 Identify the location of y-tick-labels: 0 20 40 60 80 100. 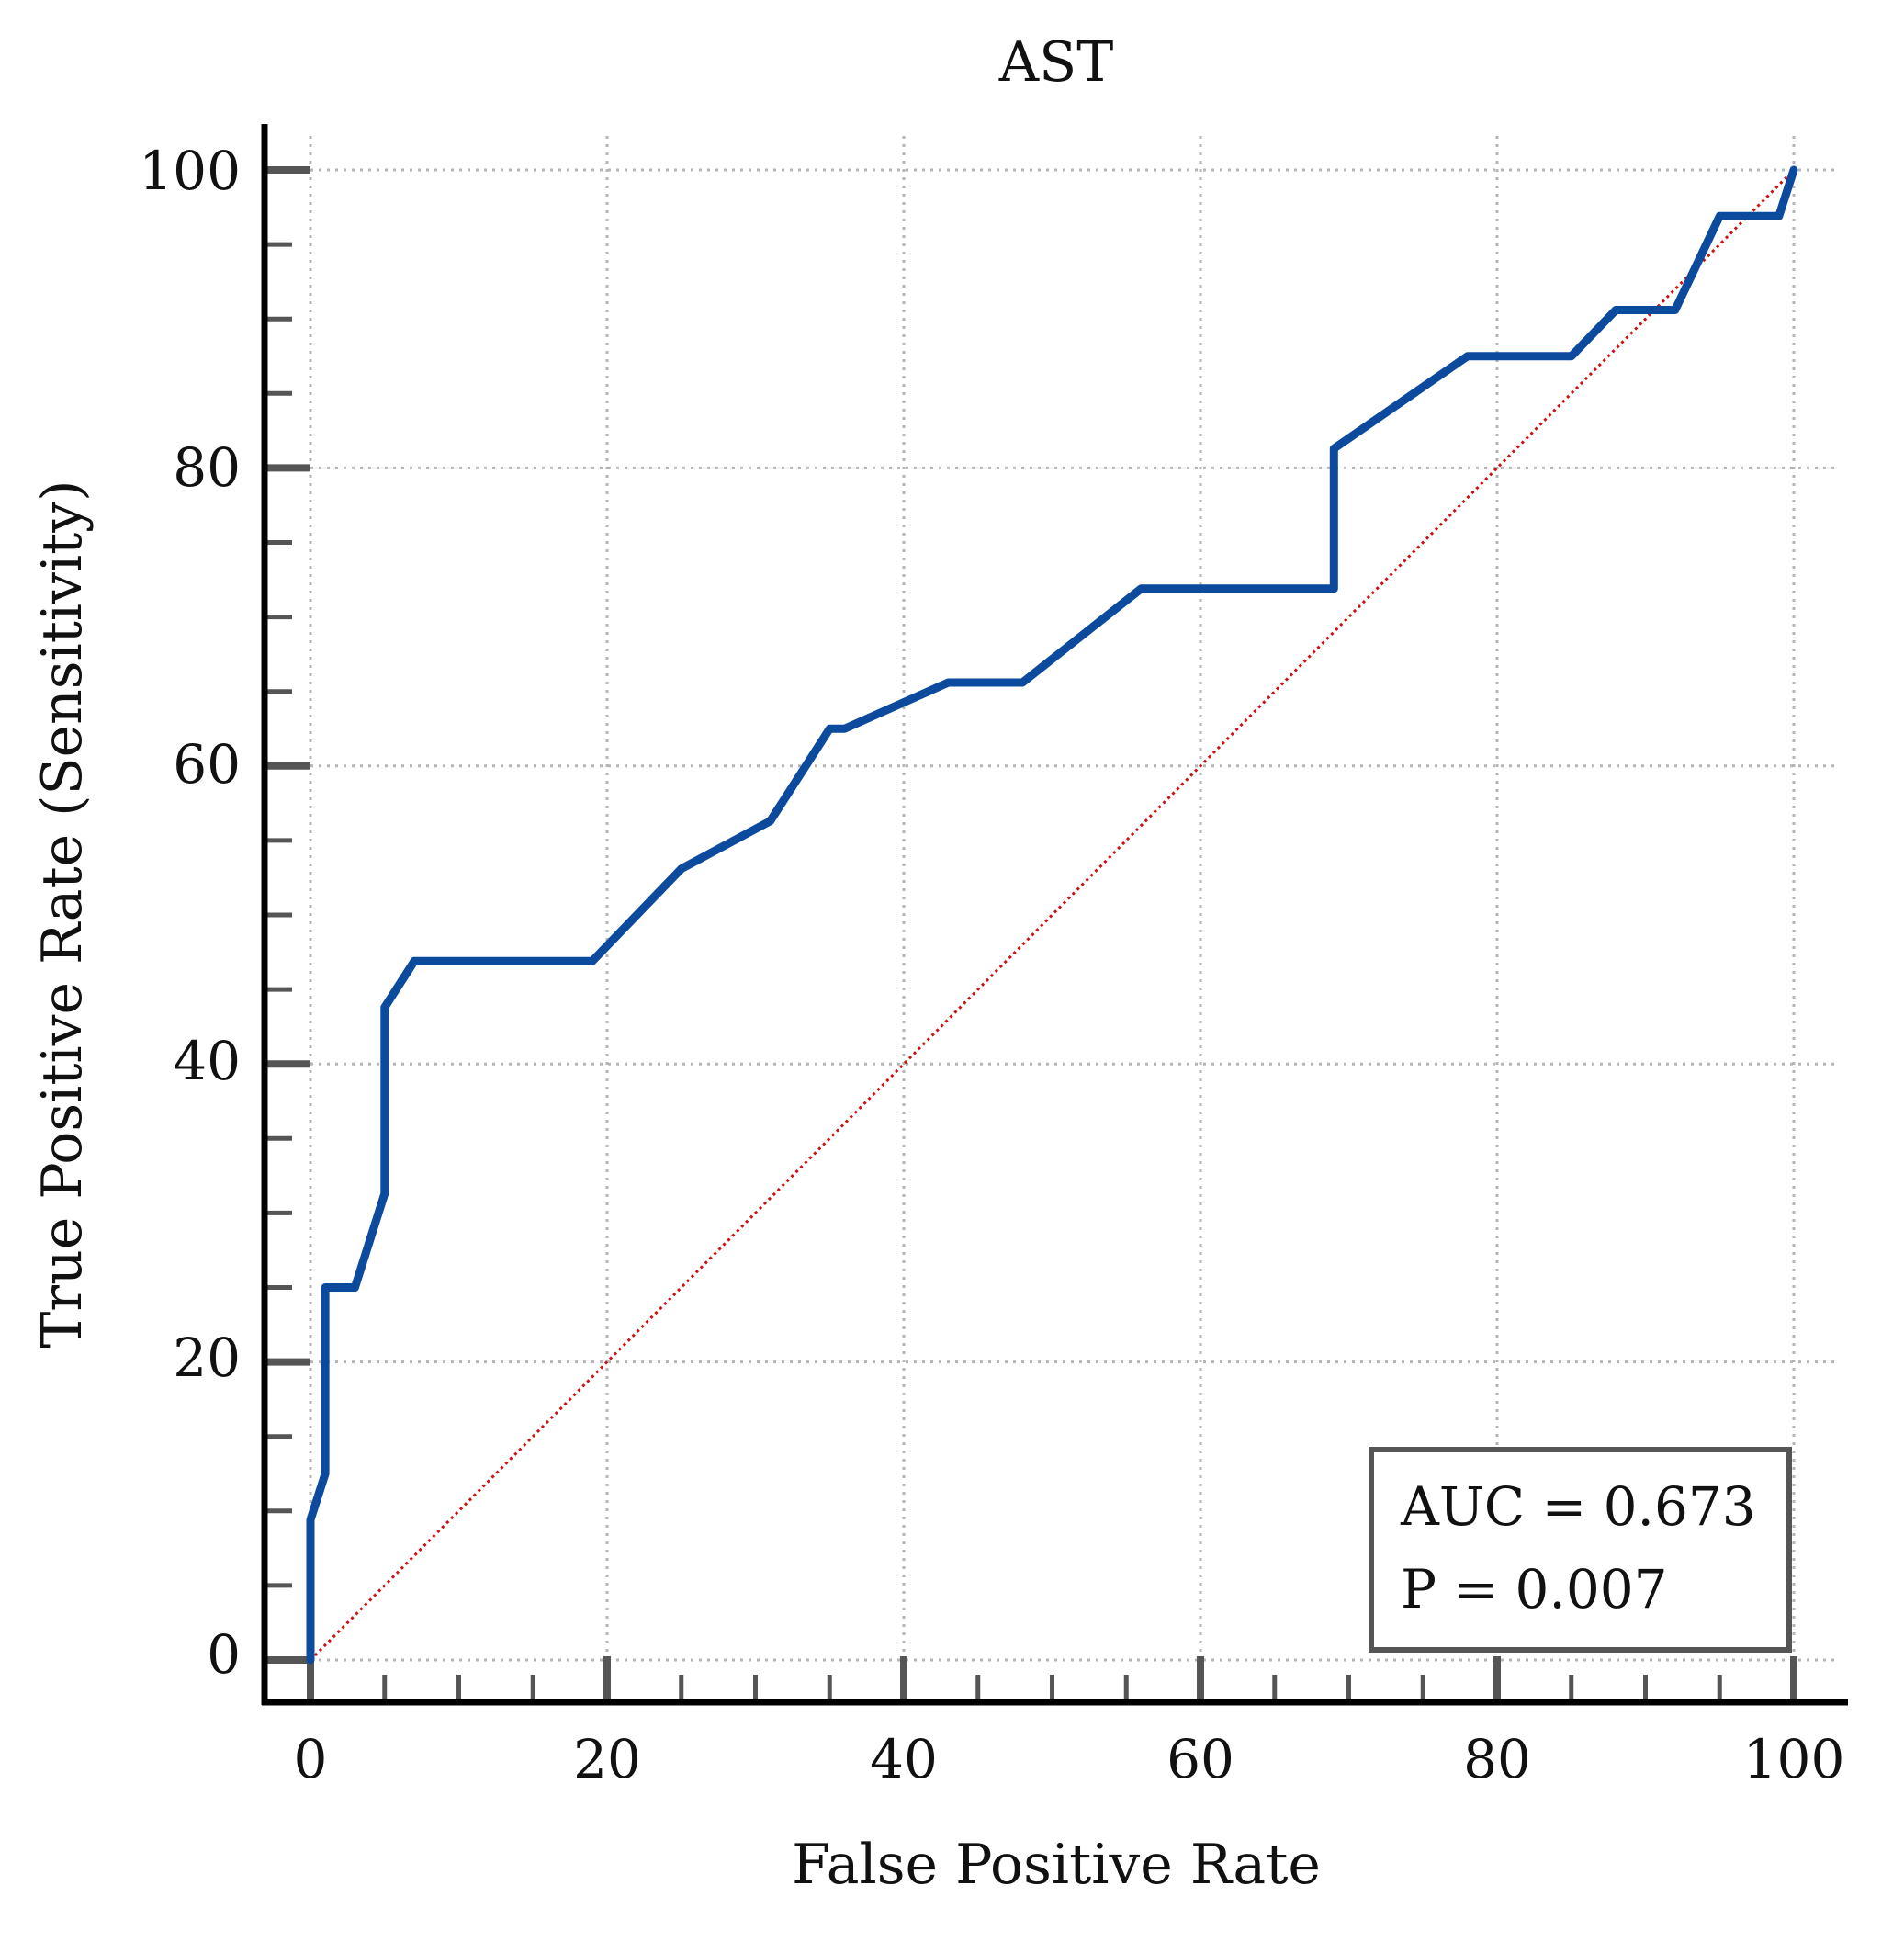
(190, 913).